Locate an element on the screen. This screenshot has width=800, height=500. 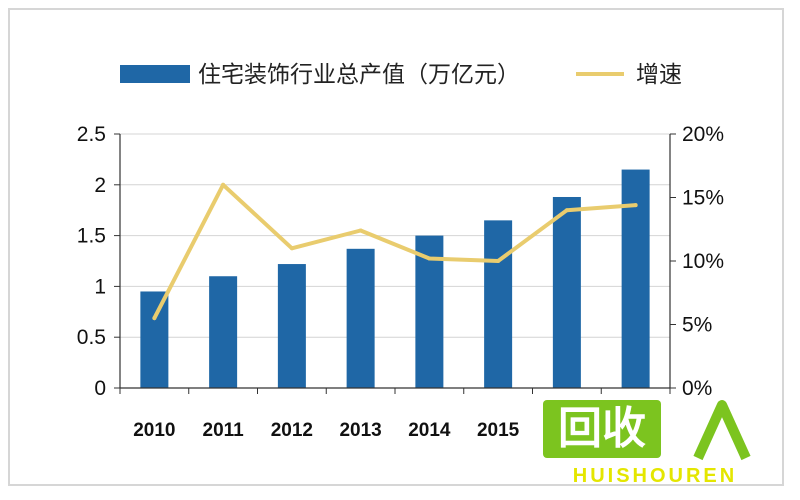
bar-2010 is located at coordinates (154, 339).